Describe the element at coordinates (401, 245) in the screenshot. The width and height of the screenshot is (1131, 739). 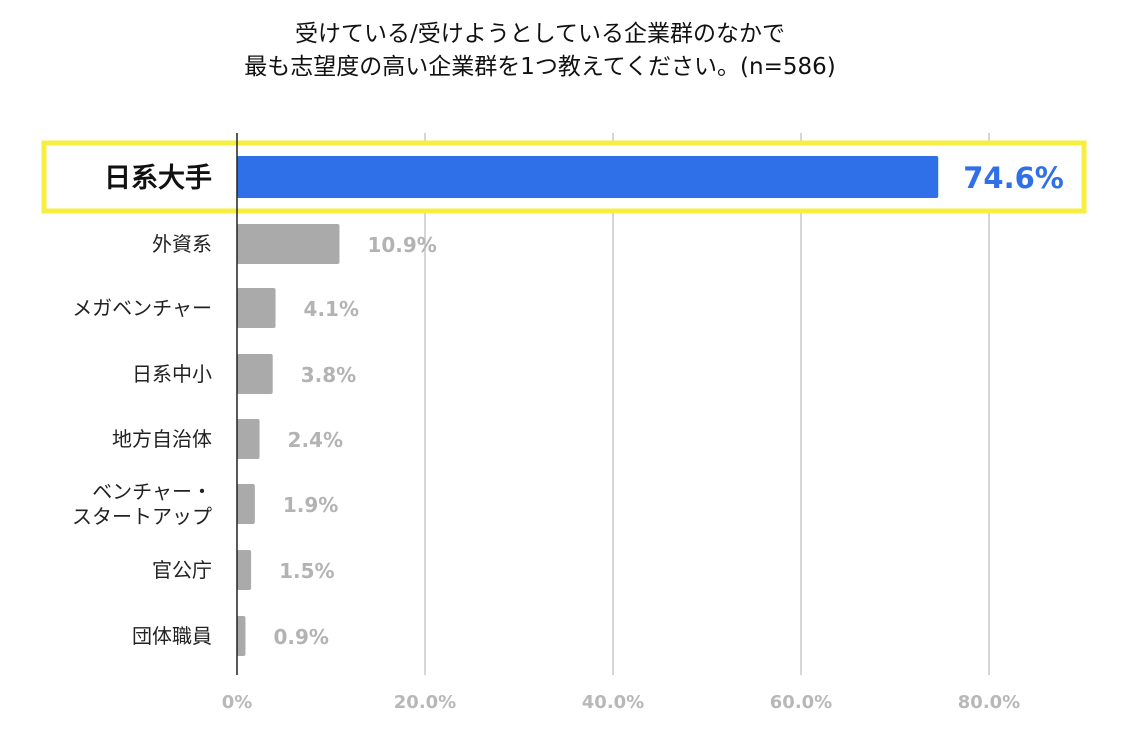
I see `value-label: 10.9%` at that location.